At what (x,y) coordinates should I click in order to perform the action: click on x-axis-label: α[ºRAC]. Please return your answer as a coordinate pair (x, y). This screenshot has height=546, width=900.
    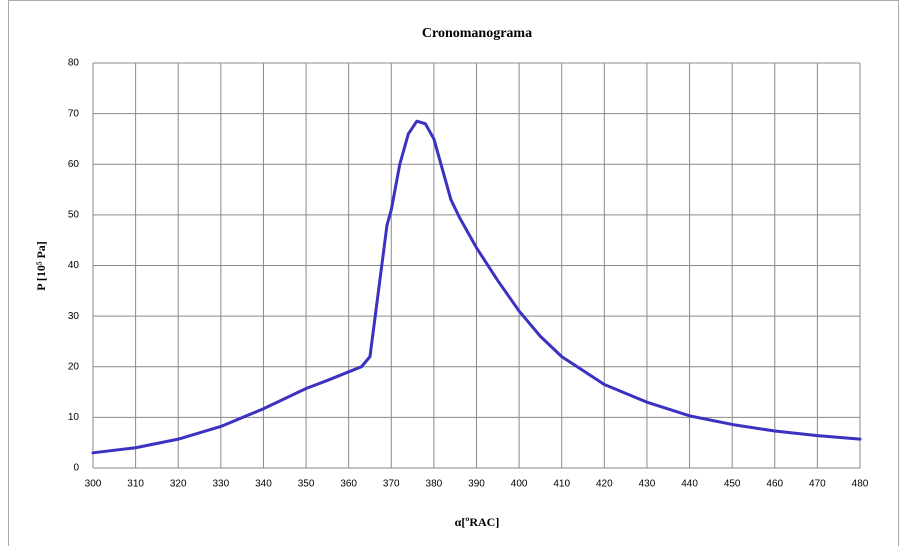
    Looking at the image, I should click on (477, 522).